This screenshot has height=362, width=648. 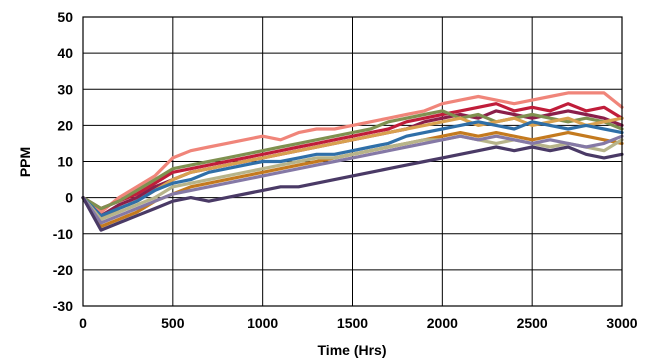 I want to click on y-tick-label: -30, so click(x=63, y=306).